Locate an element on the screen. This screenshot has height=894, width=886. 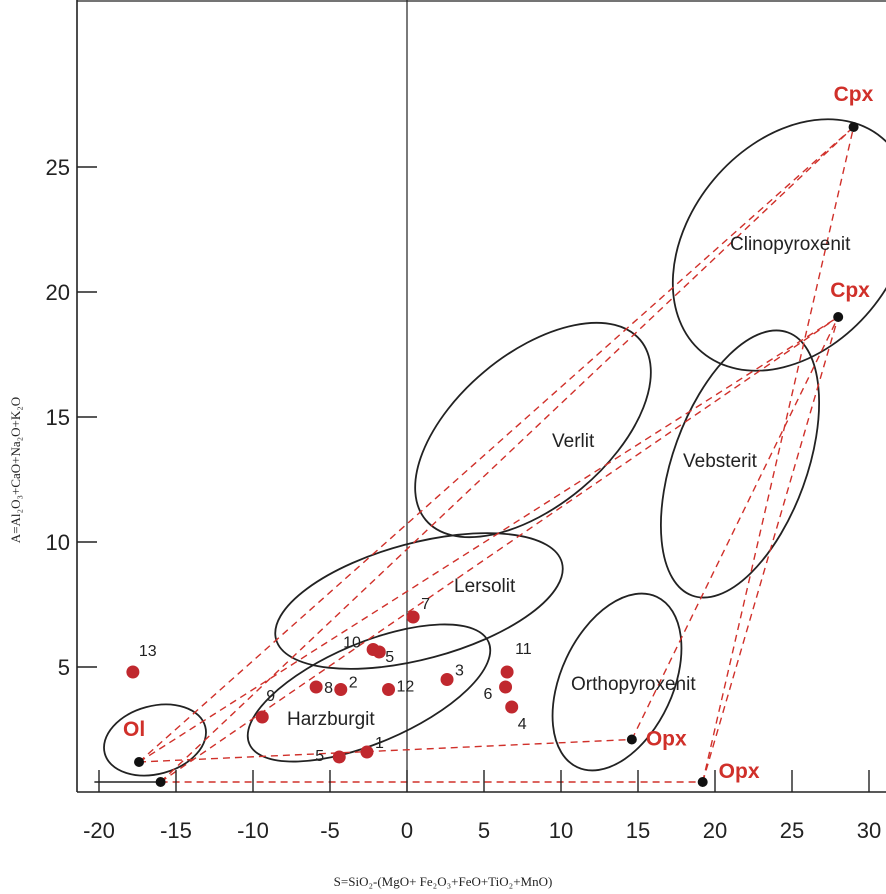
y-axis-title: A=Al₂O₃+CaO+Na₂O+K₂O is located at coordinates (15, 470).